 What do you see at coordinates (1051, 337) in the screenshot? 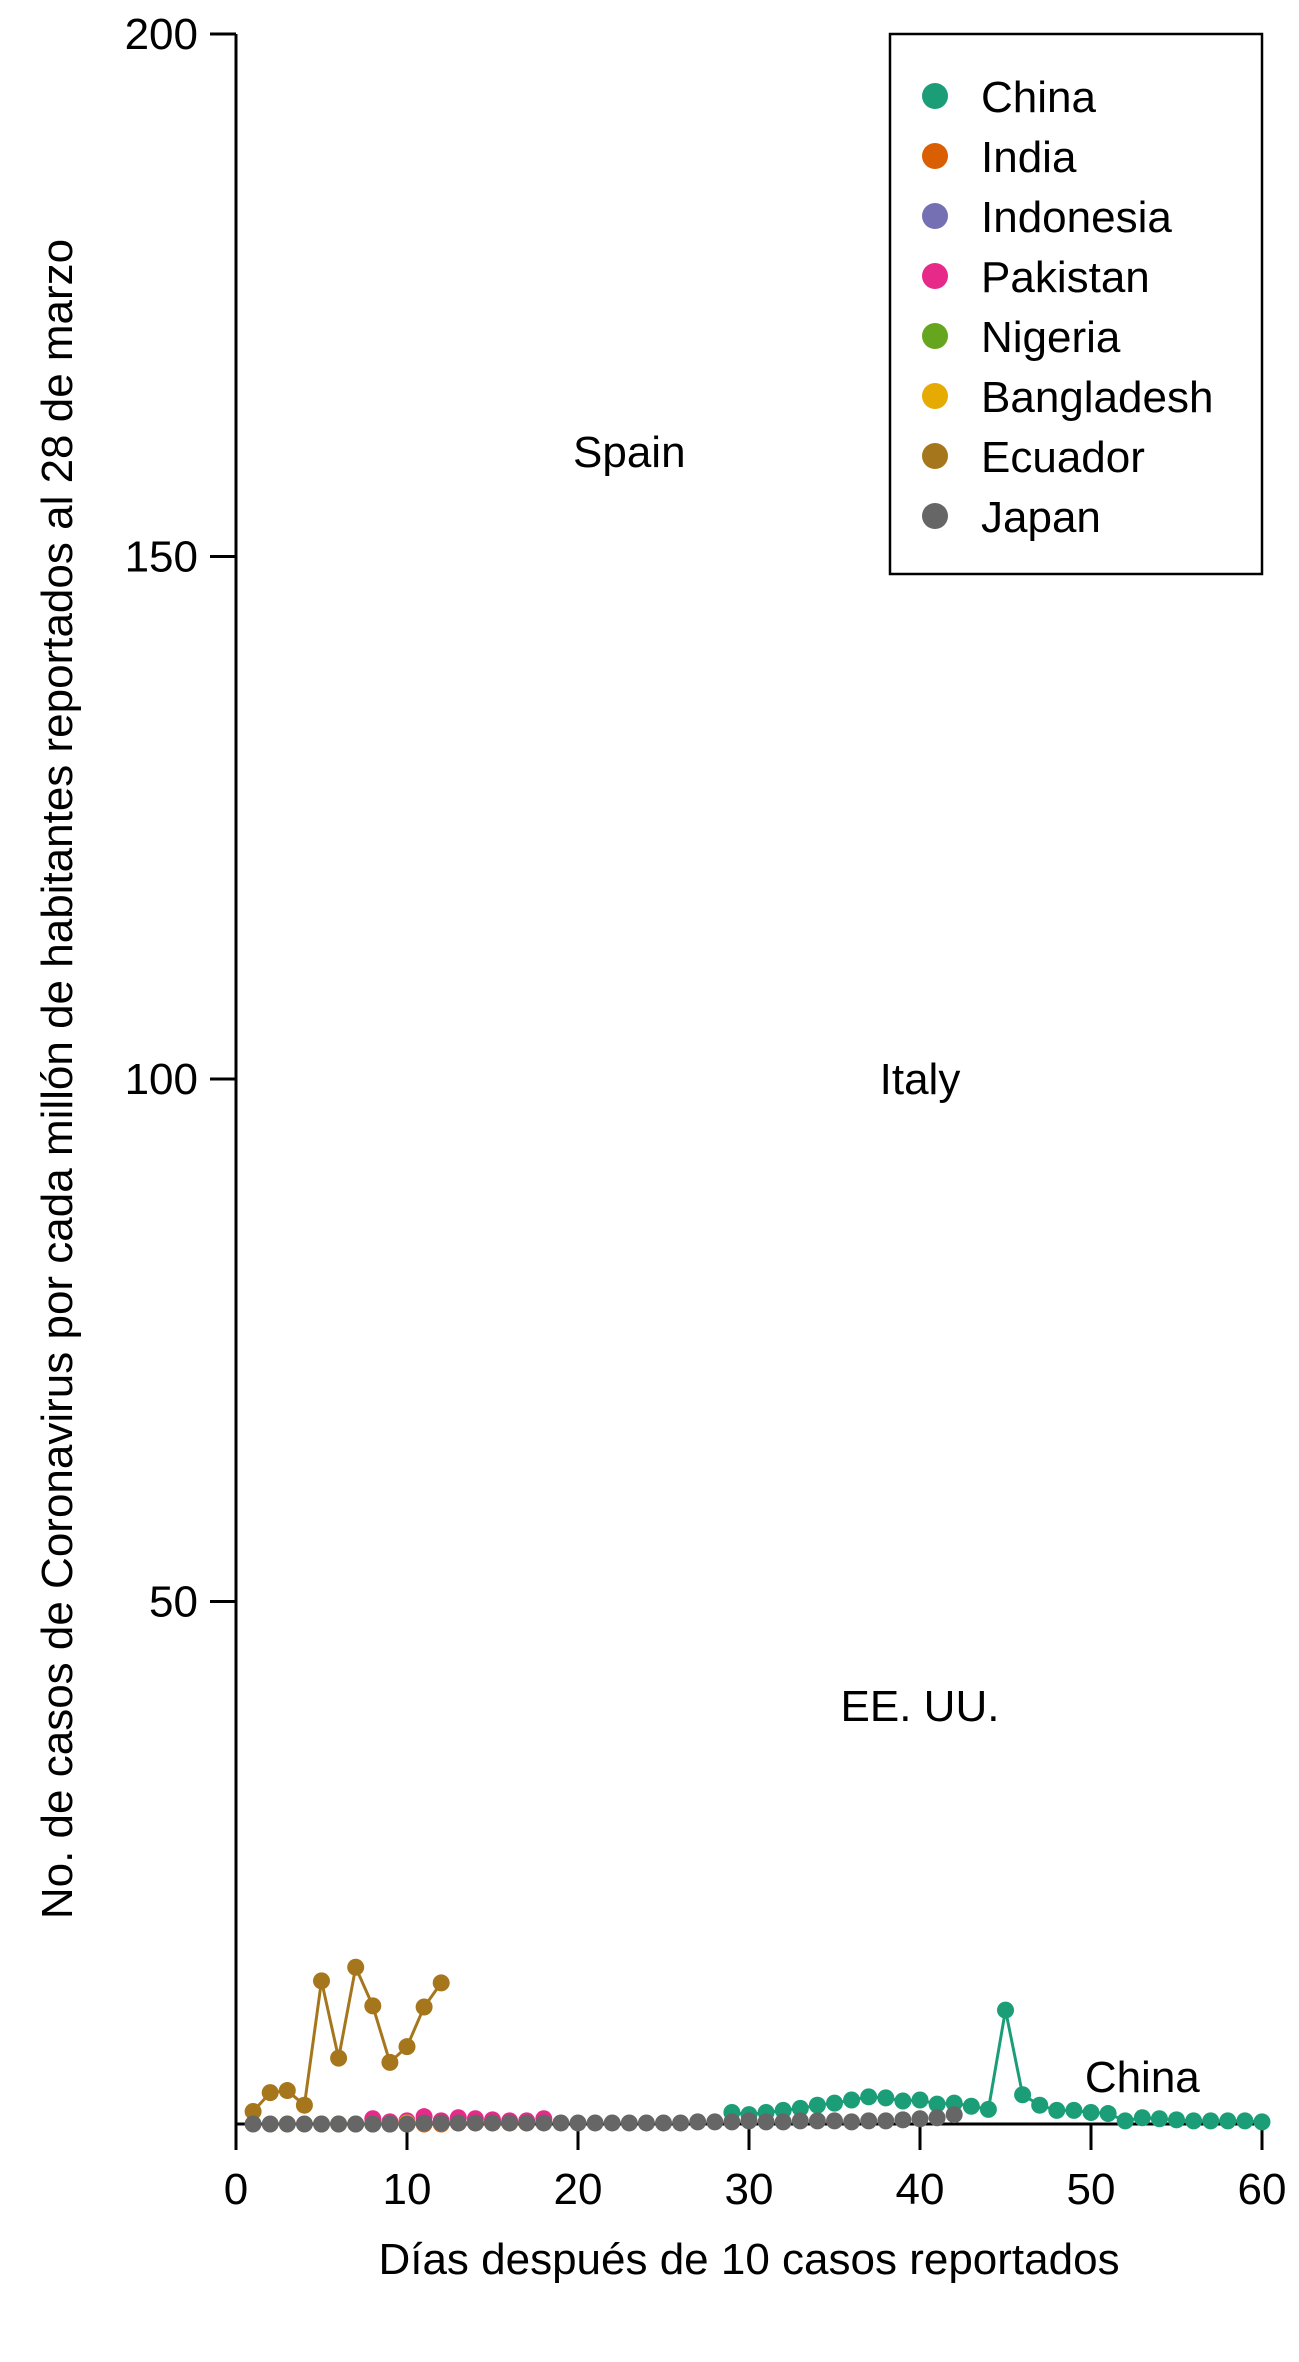
I see `legend-label: Nigeria` at bounding box center [1051, 337].